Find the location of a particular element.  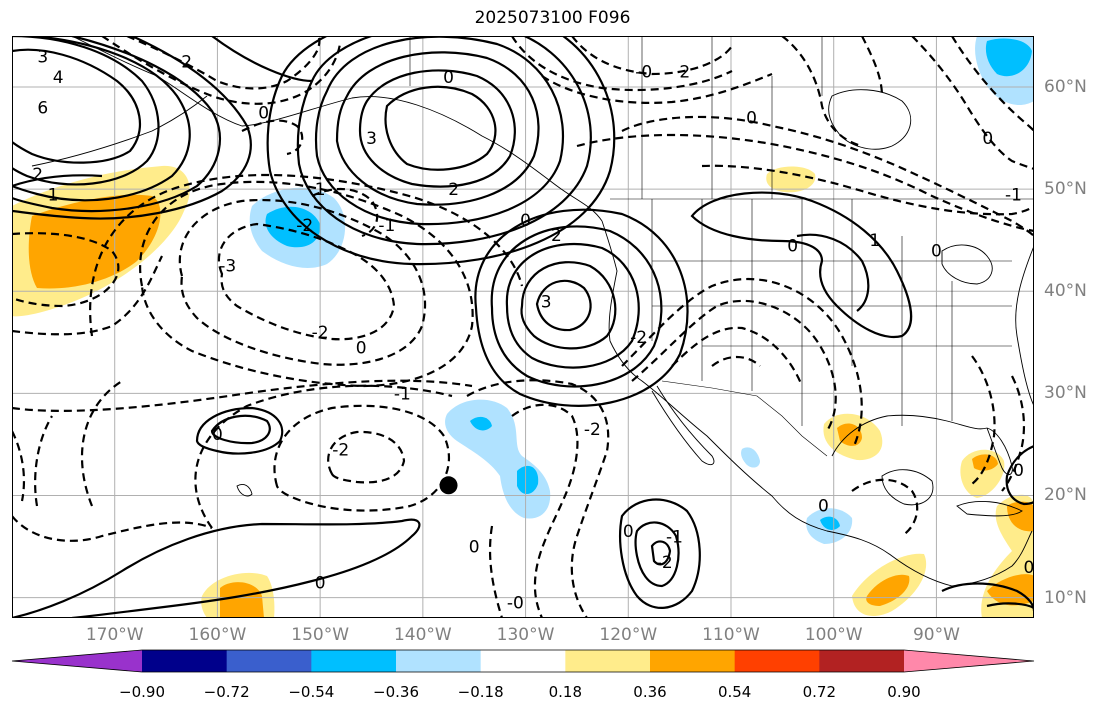

colorbar-tick-label: 0.36 is located at coordinates (650, 692).